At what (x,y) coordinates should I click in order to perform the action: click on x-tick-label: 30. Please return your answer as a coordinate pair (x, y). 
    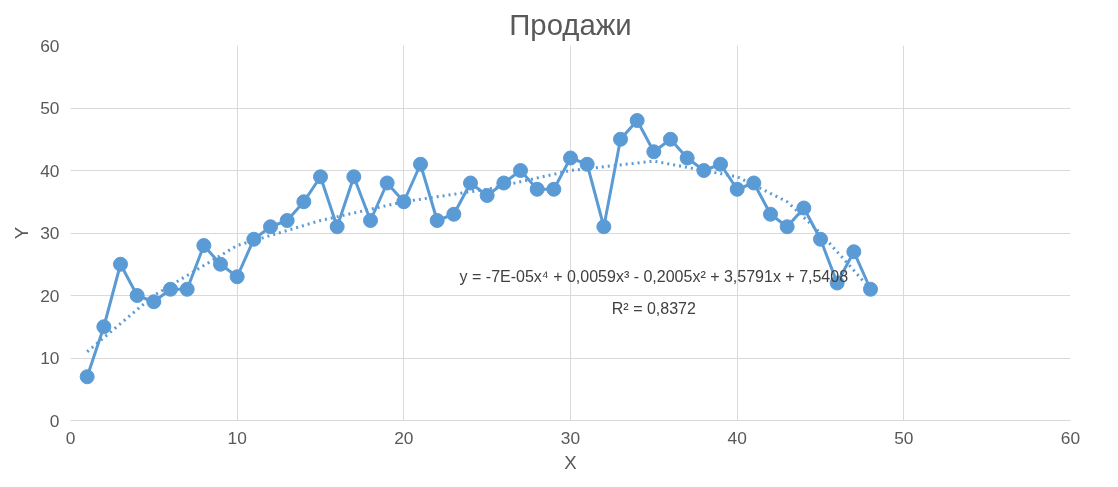
    Looking at the image, I should click on (570, 437).